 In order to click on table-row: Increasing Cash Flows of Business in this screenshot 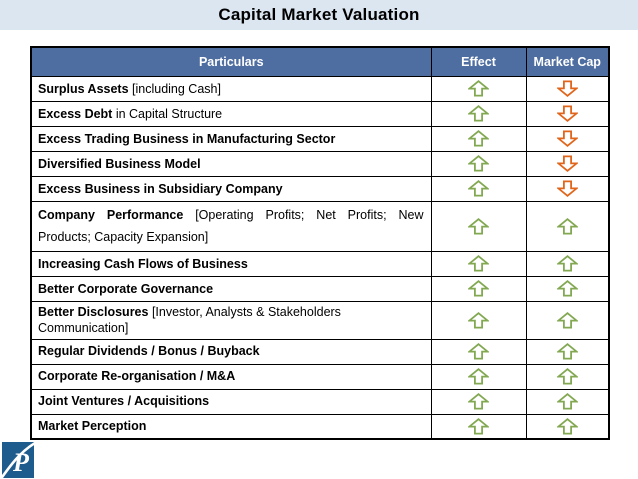, I will do `click(320, 264)`.